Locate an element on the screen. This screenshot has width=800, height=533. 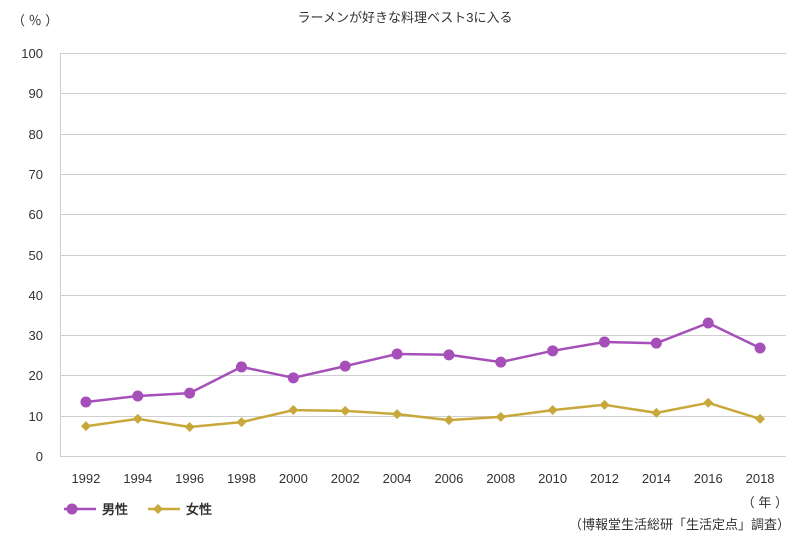
y-tick-label: 90 is located at coordinates (36, 93).